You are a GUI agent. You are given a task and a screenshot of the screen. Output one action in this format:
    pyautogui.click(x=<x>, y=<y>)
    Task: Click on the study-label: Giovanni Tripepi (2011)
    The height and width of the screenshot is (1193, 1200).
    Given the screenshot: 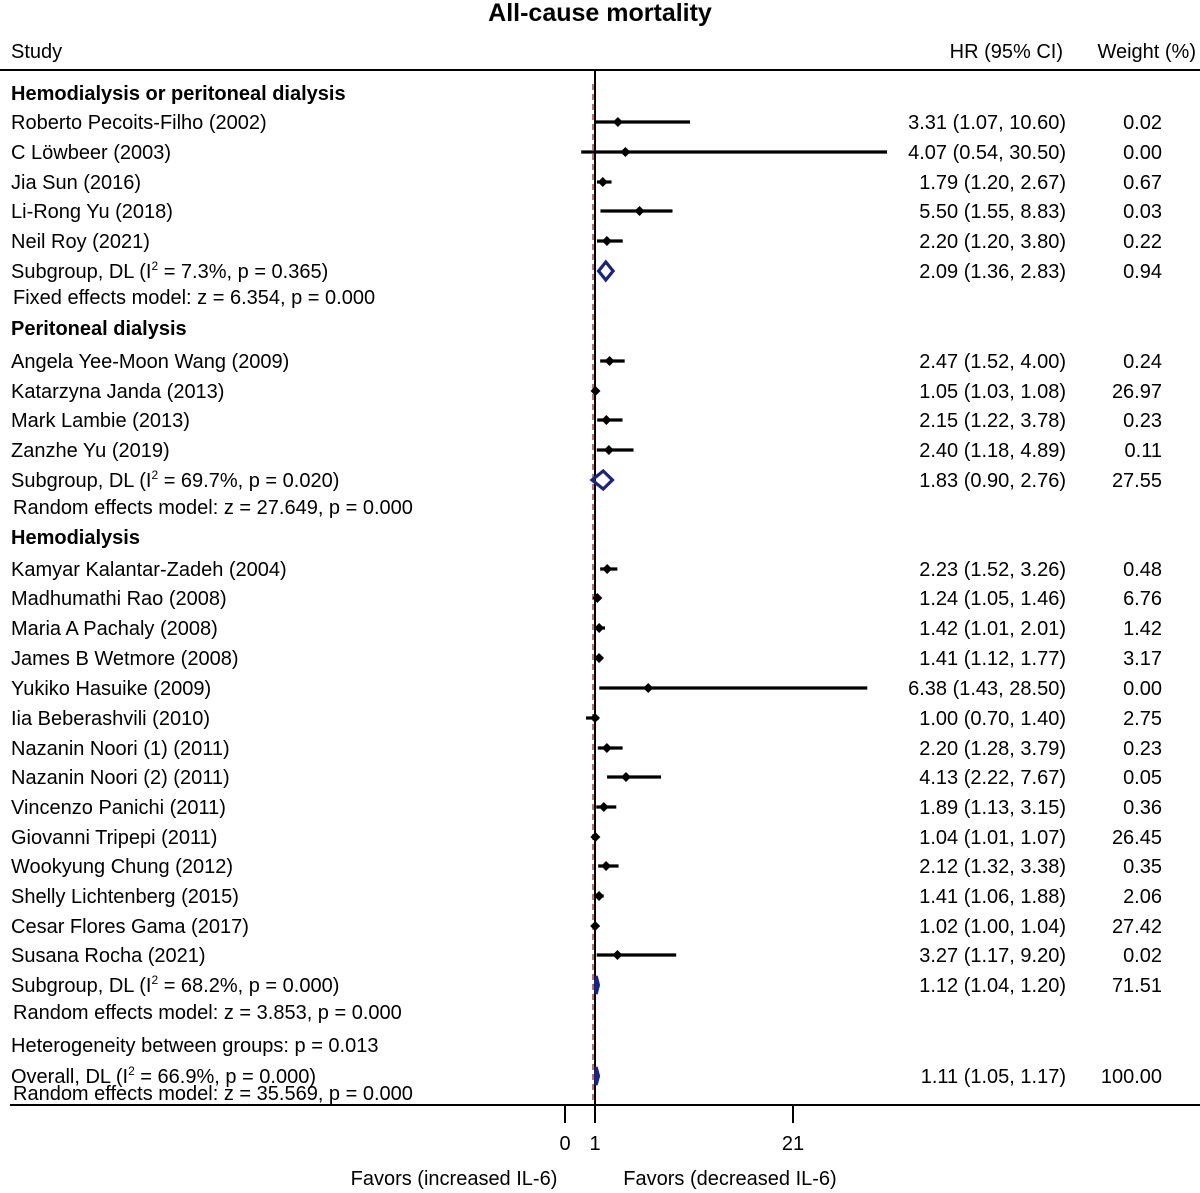 What is the action you would take?
    pyautogui.click(x=114, y=838)
    